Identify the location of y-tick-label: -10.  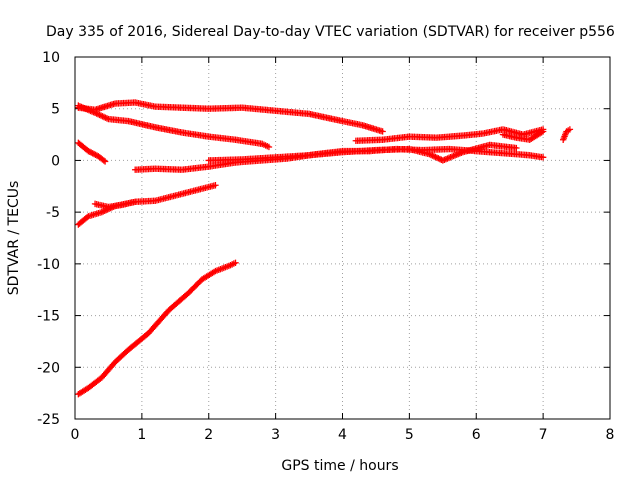
(48, 265).